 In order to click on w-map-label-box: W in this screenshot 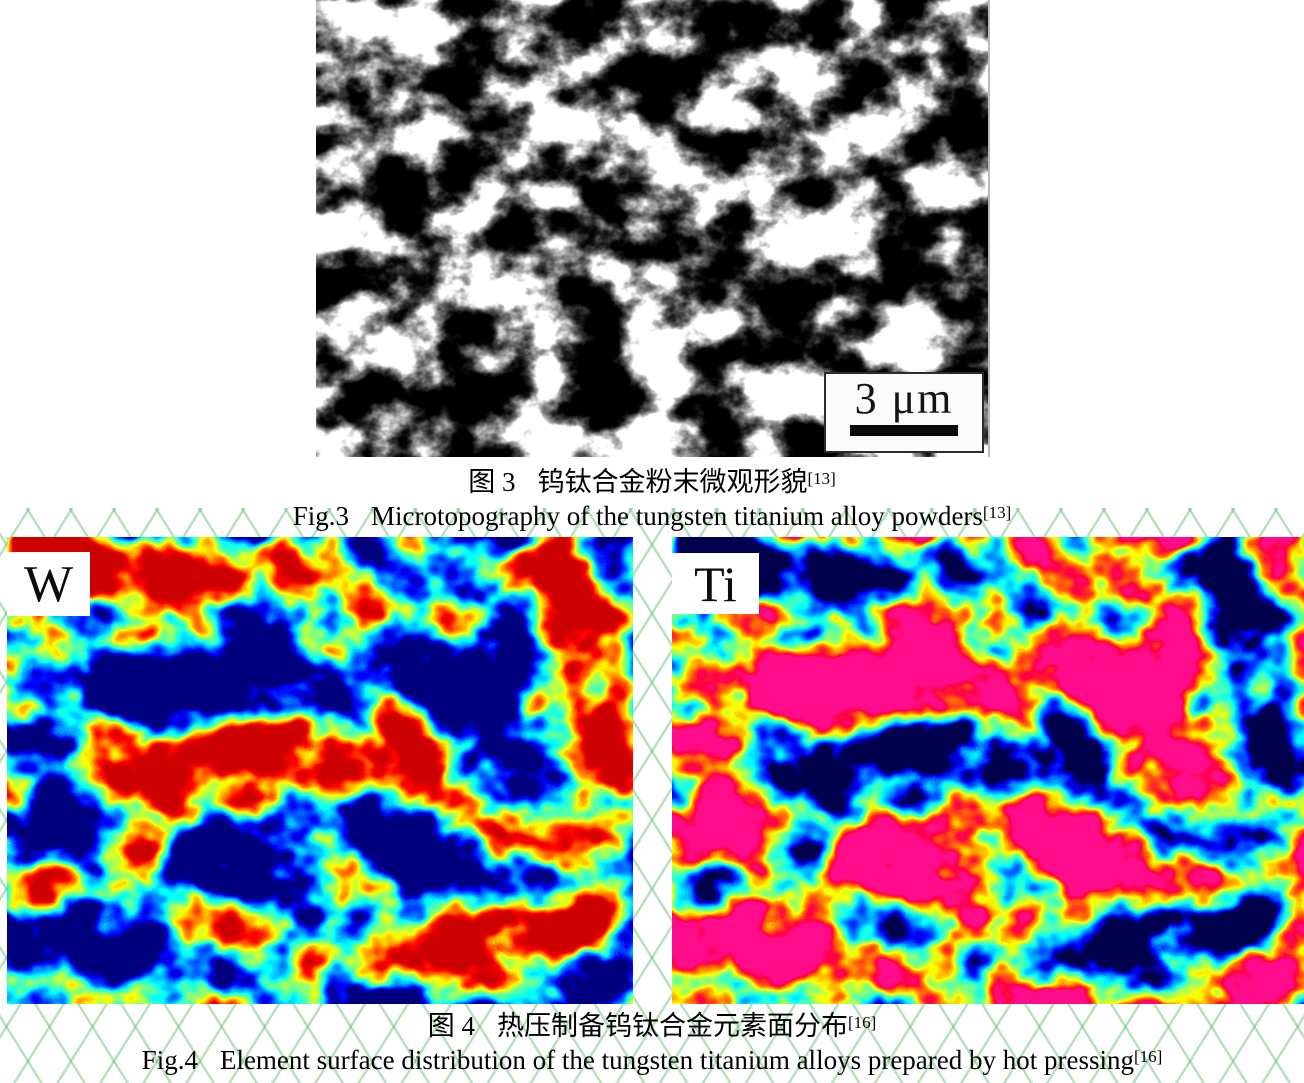, I will do `click(48, 584)`.